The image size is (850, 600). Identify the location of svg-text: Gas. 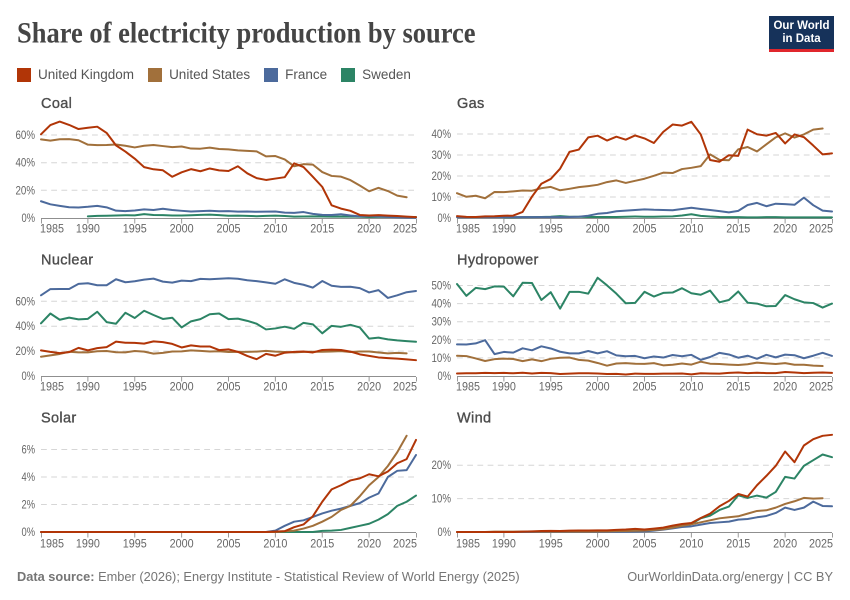
(471, 104).